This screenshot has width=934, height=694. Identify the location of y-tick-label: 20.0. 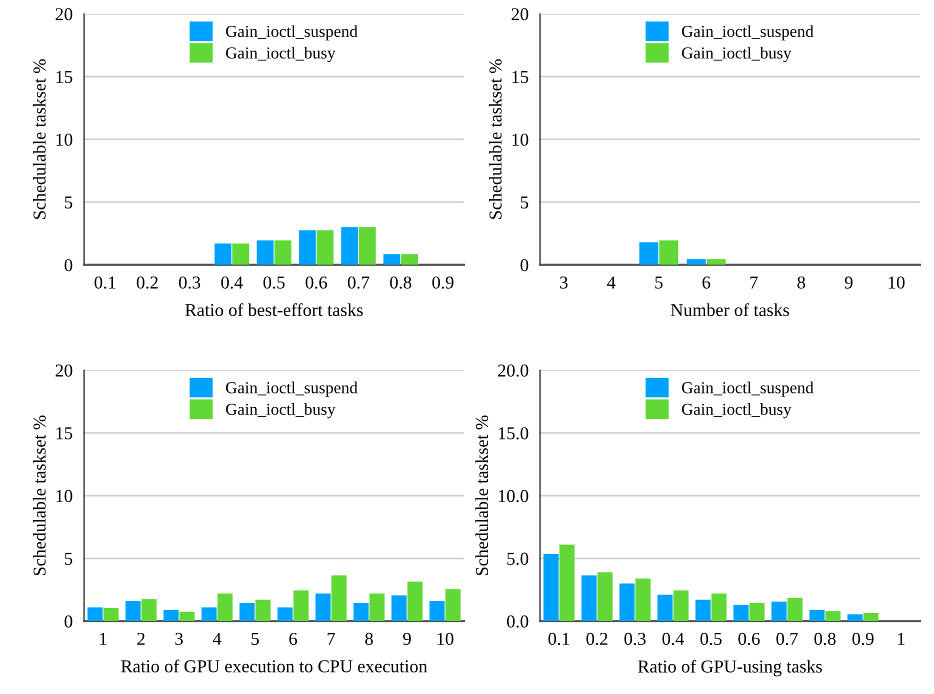
(513, 370).